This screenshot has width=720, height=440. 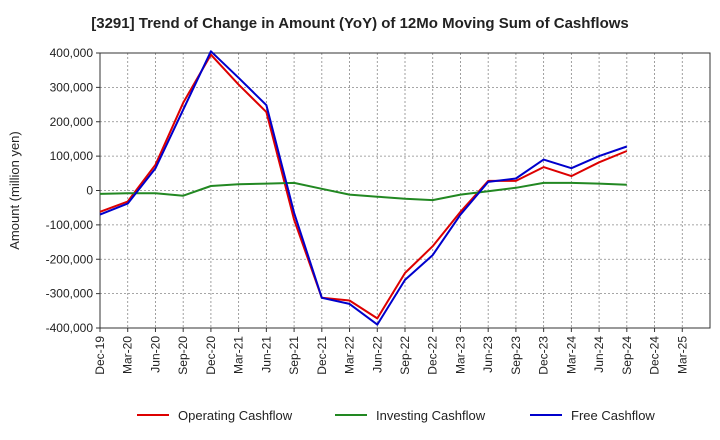 What do you see at coordinates (72, 156) in the screenshot?
I see `y-tick-label: 100,000` at bounding box center [72, 156].